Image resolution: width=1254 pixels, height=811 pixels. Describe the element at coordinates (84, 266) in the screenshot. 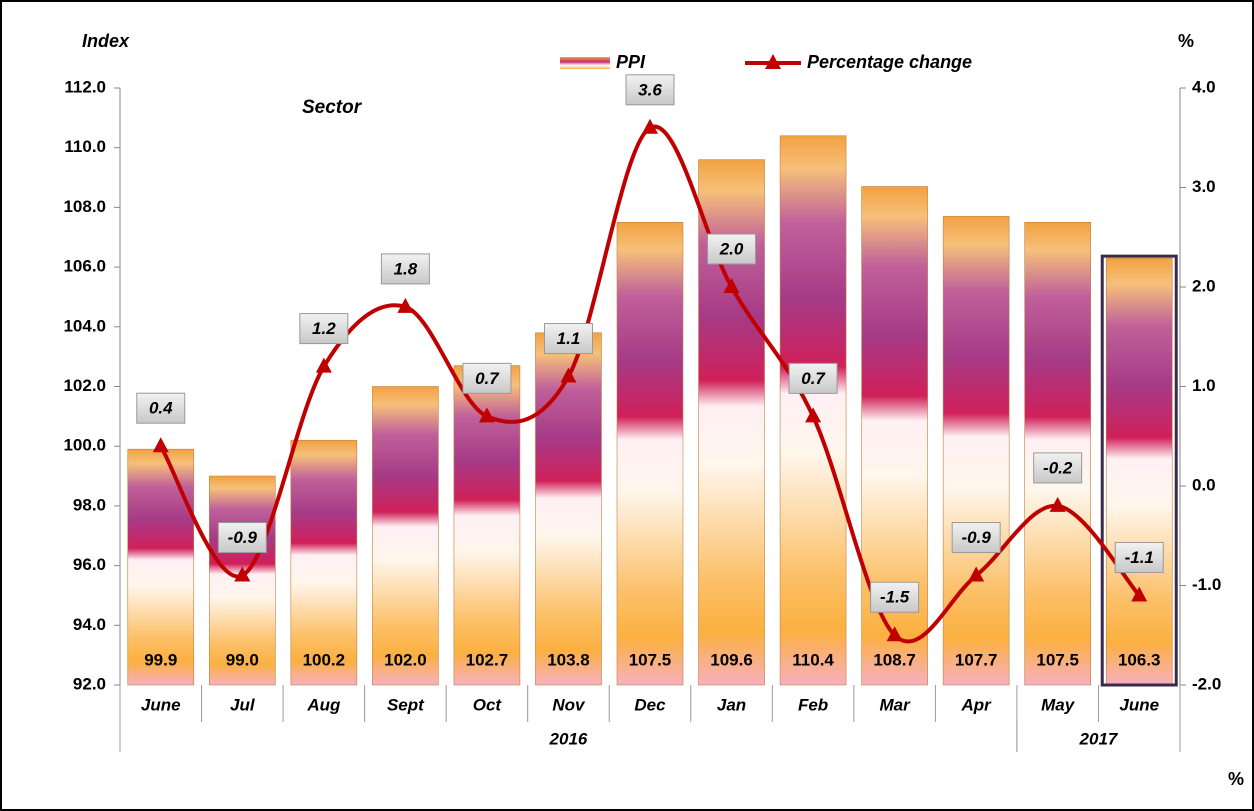

I see `y-tick-label: 106.0` at that location.